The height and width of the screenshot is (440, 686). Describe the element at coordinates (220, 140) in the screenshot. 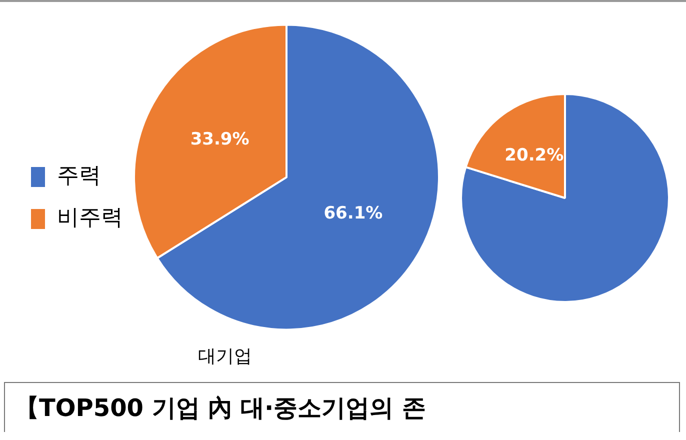

I see `data-label: 33.9%` at that location.